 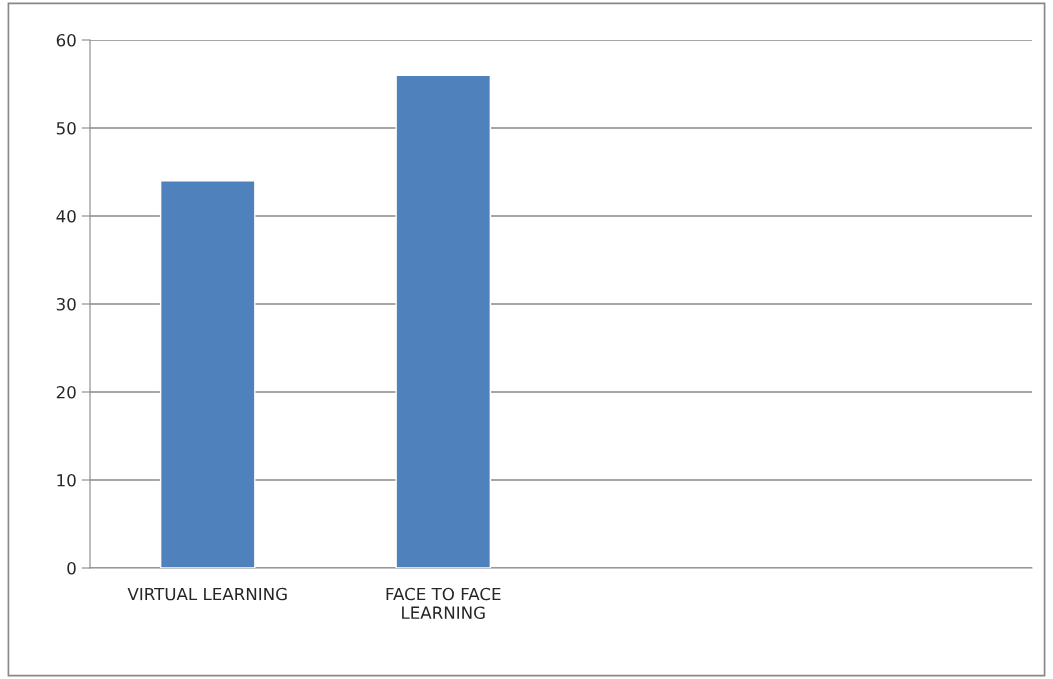 What do you see at coordinates (66, 128) in the screenshot?
I see `y-tick-label: 50` at bounding box center [66, 128].